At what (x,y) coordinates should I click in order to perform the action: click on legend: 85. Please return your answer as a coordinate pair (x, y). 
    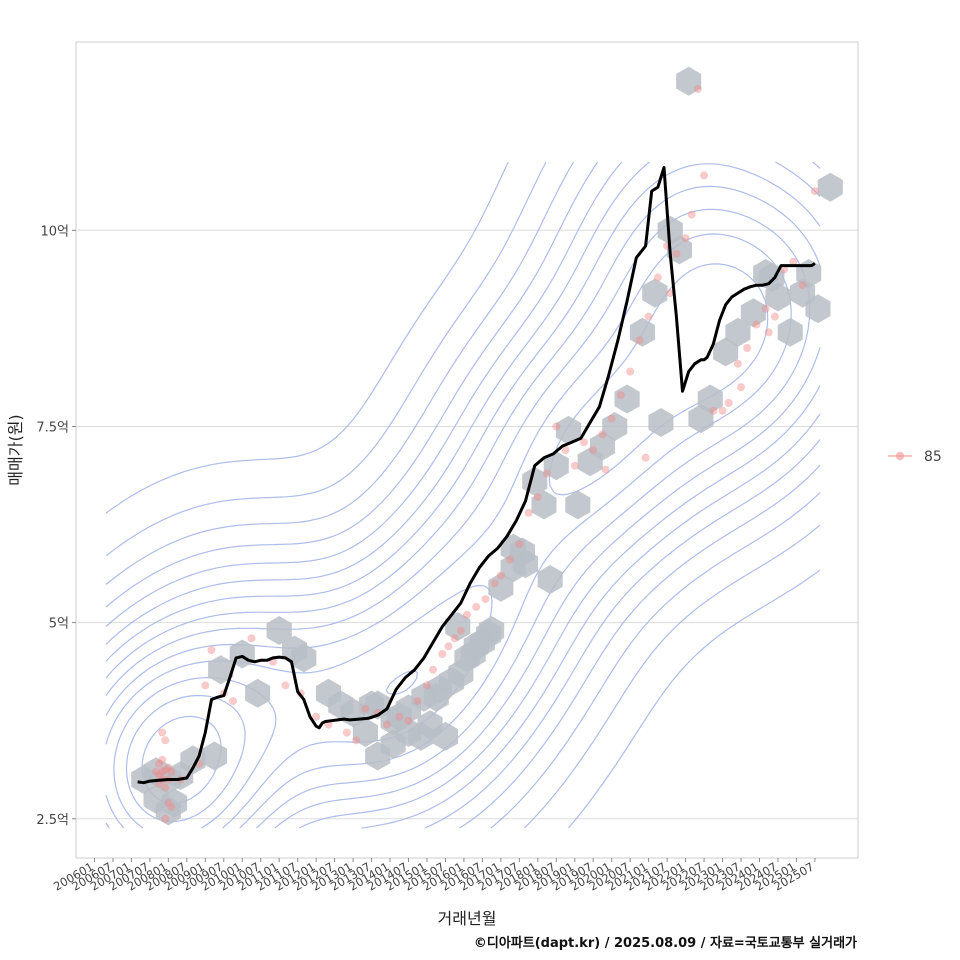
    Looking at the image, I should click on (915, 457).